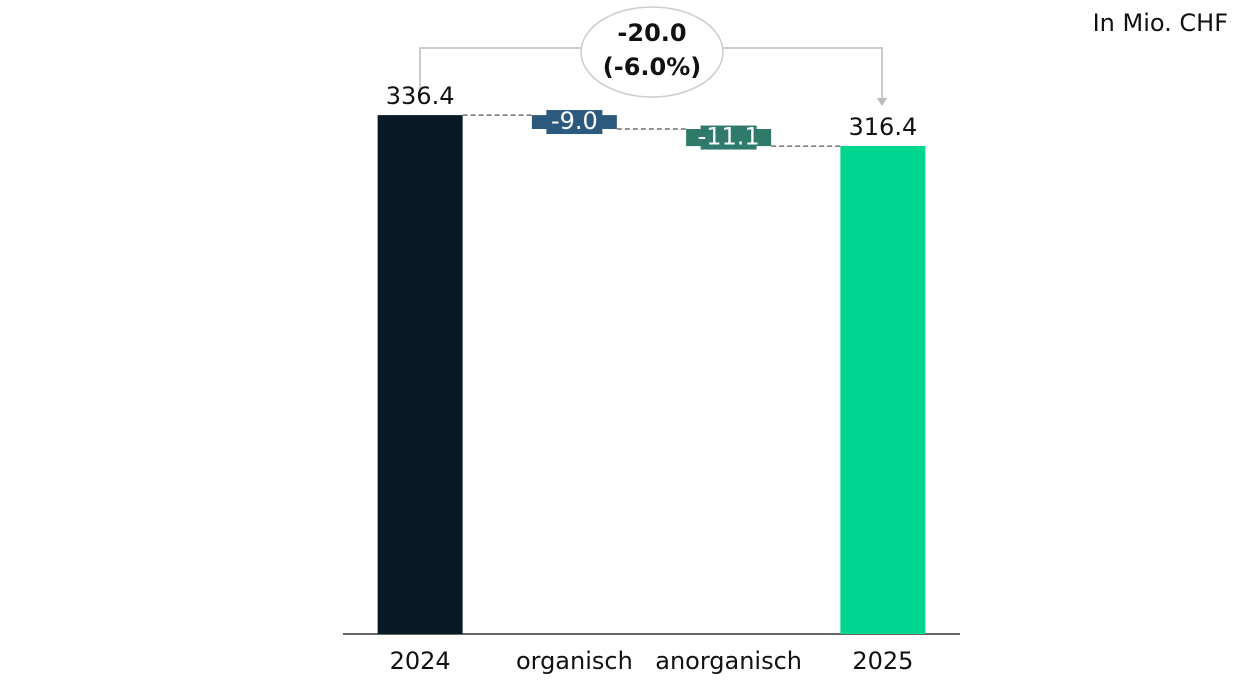  Describe the element at coordinates (652, 67) in the screenshot. I see `change-pct-label: (-6.0%)` at that location.